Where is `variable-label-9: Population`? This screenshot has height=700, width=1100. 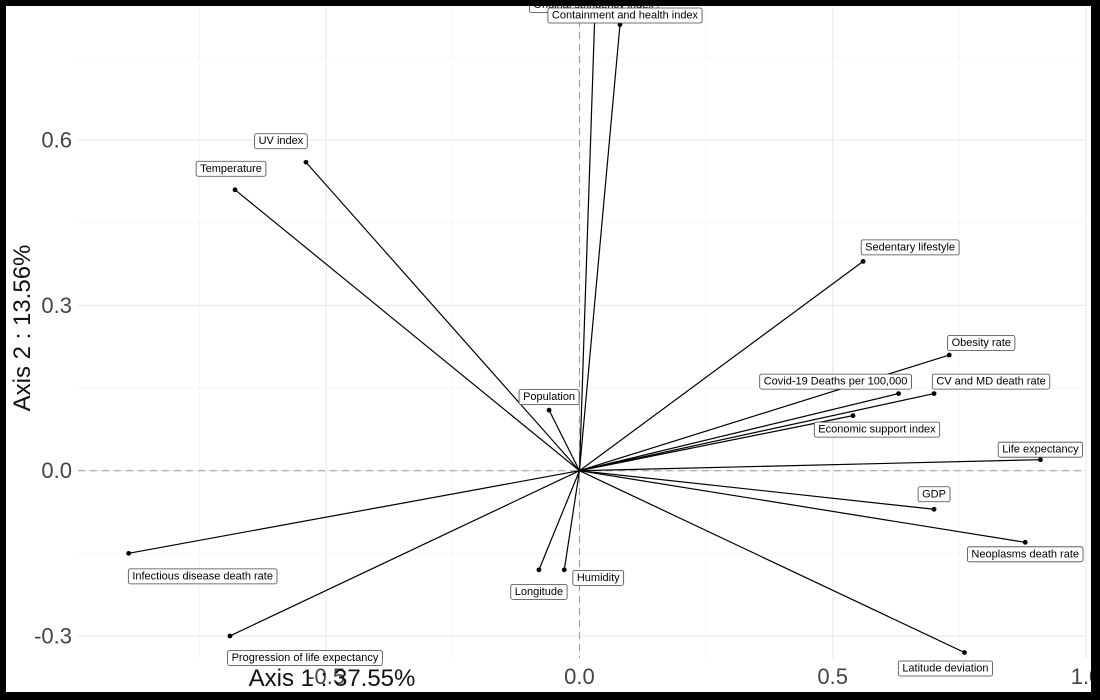 variable-label-9: Population is located at coordinates (549, 397).